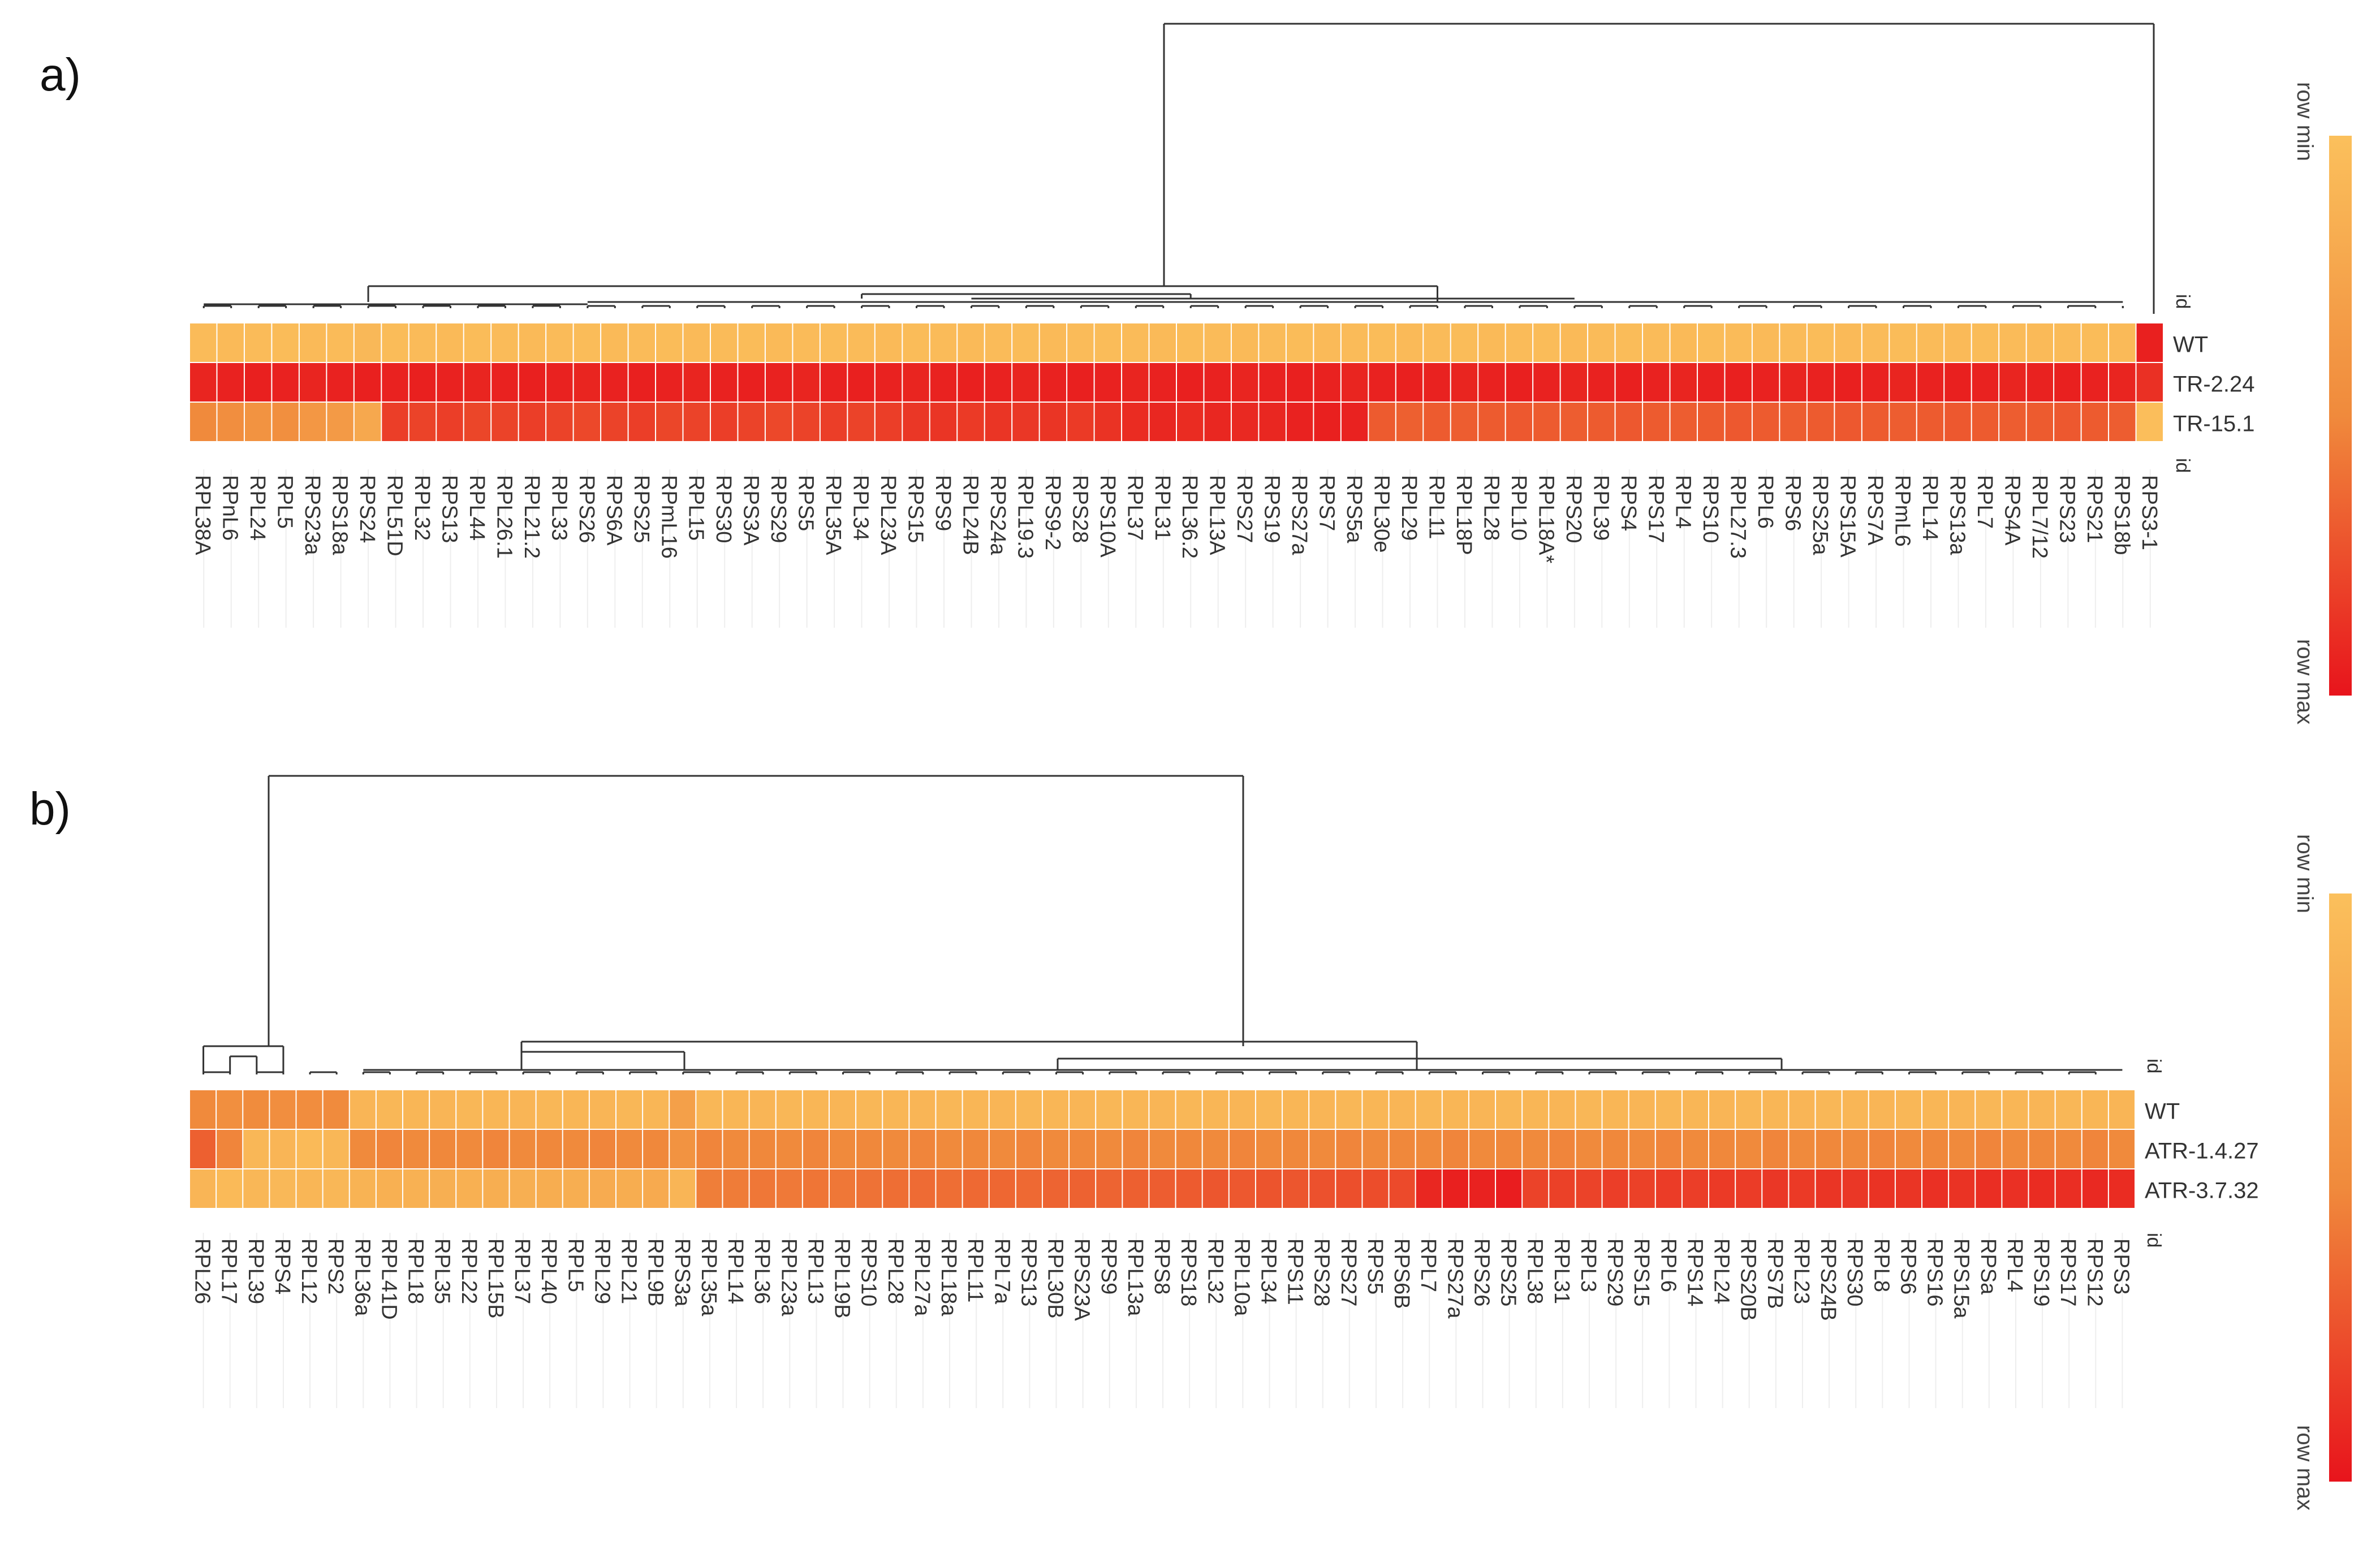 Image resolution: width=2380 pixels, height=1567 pixels. Describe the element at coordinates (2304, 681) in the screenshot. I see `panel-a-scale-max-label: row max` at that location.